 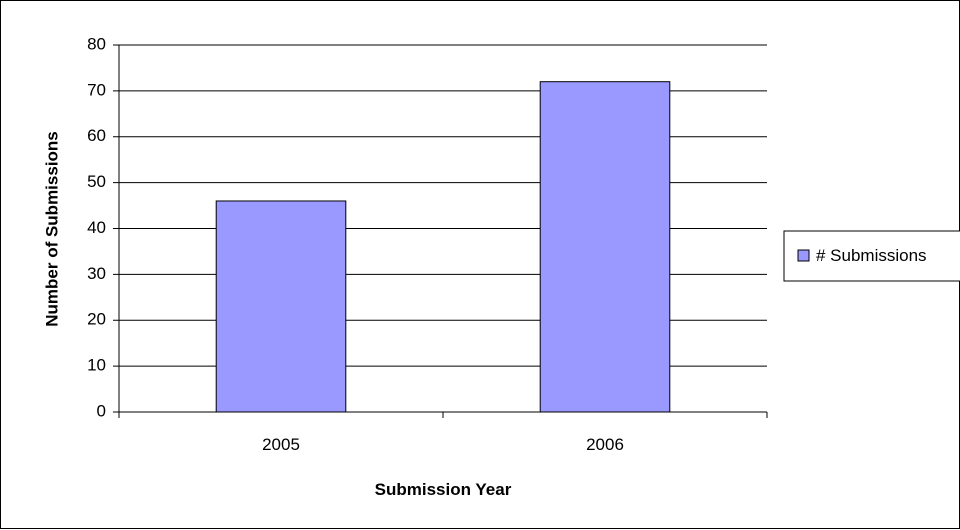 I want to click on x-tick-label: 2005, so click(x=281, y=444).